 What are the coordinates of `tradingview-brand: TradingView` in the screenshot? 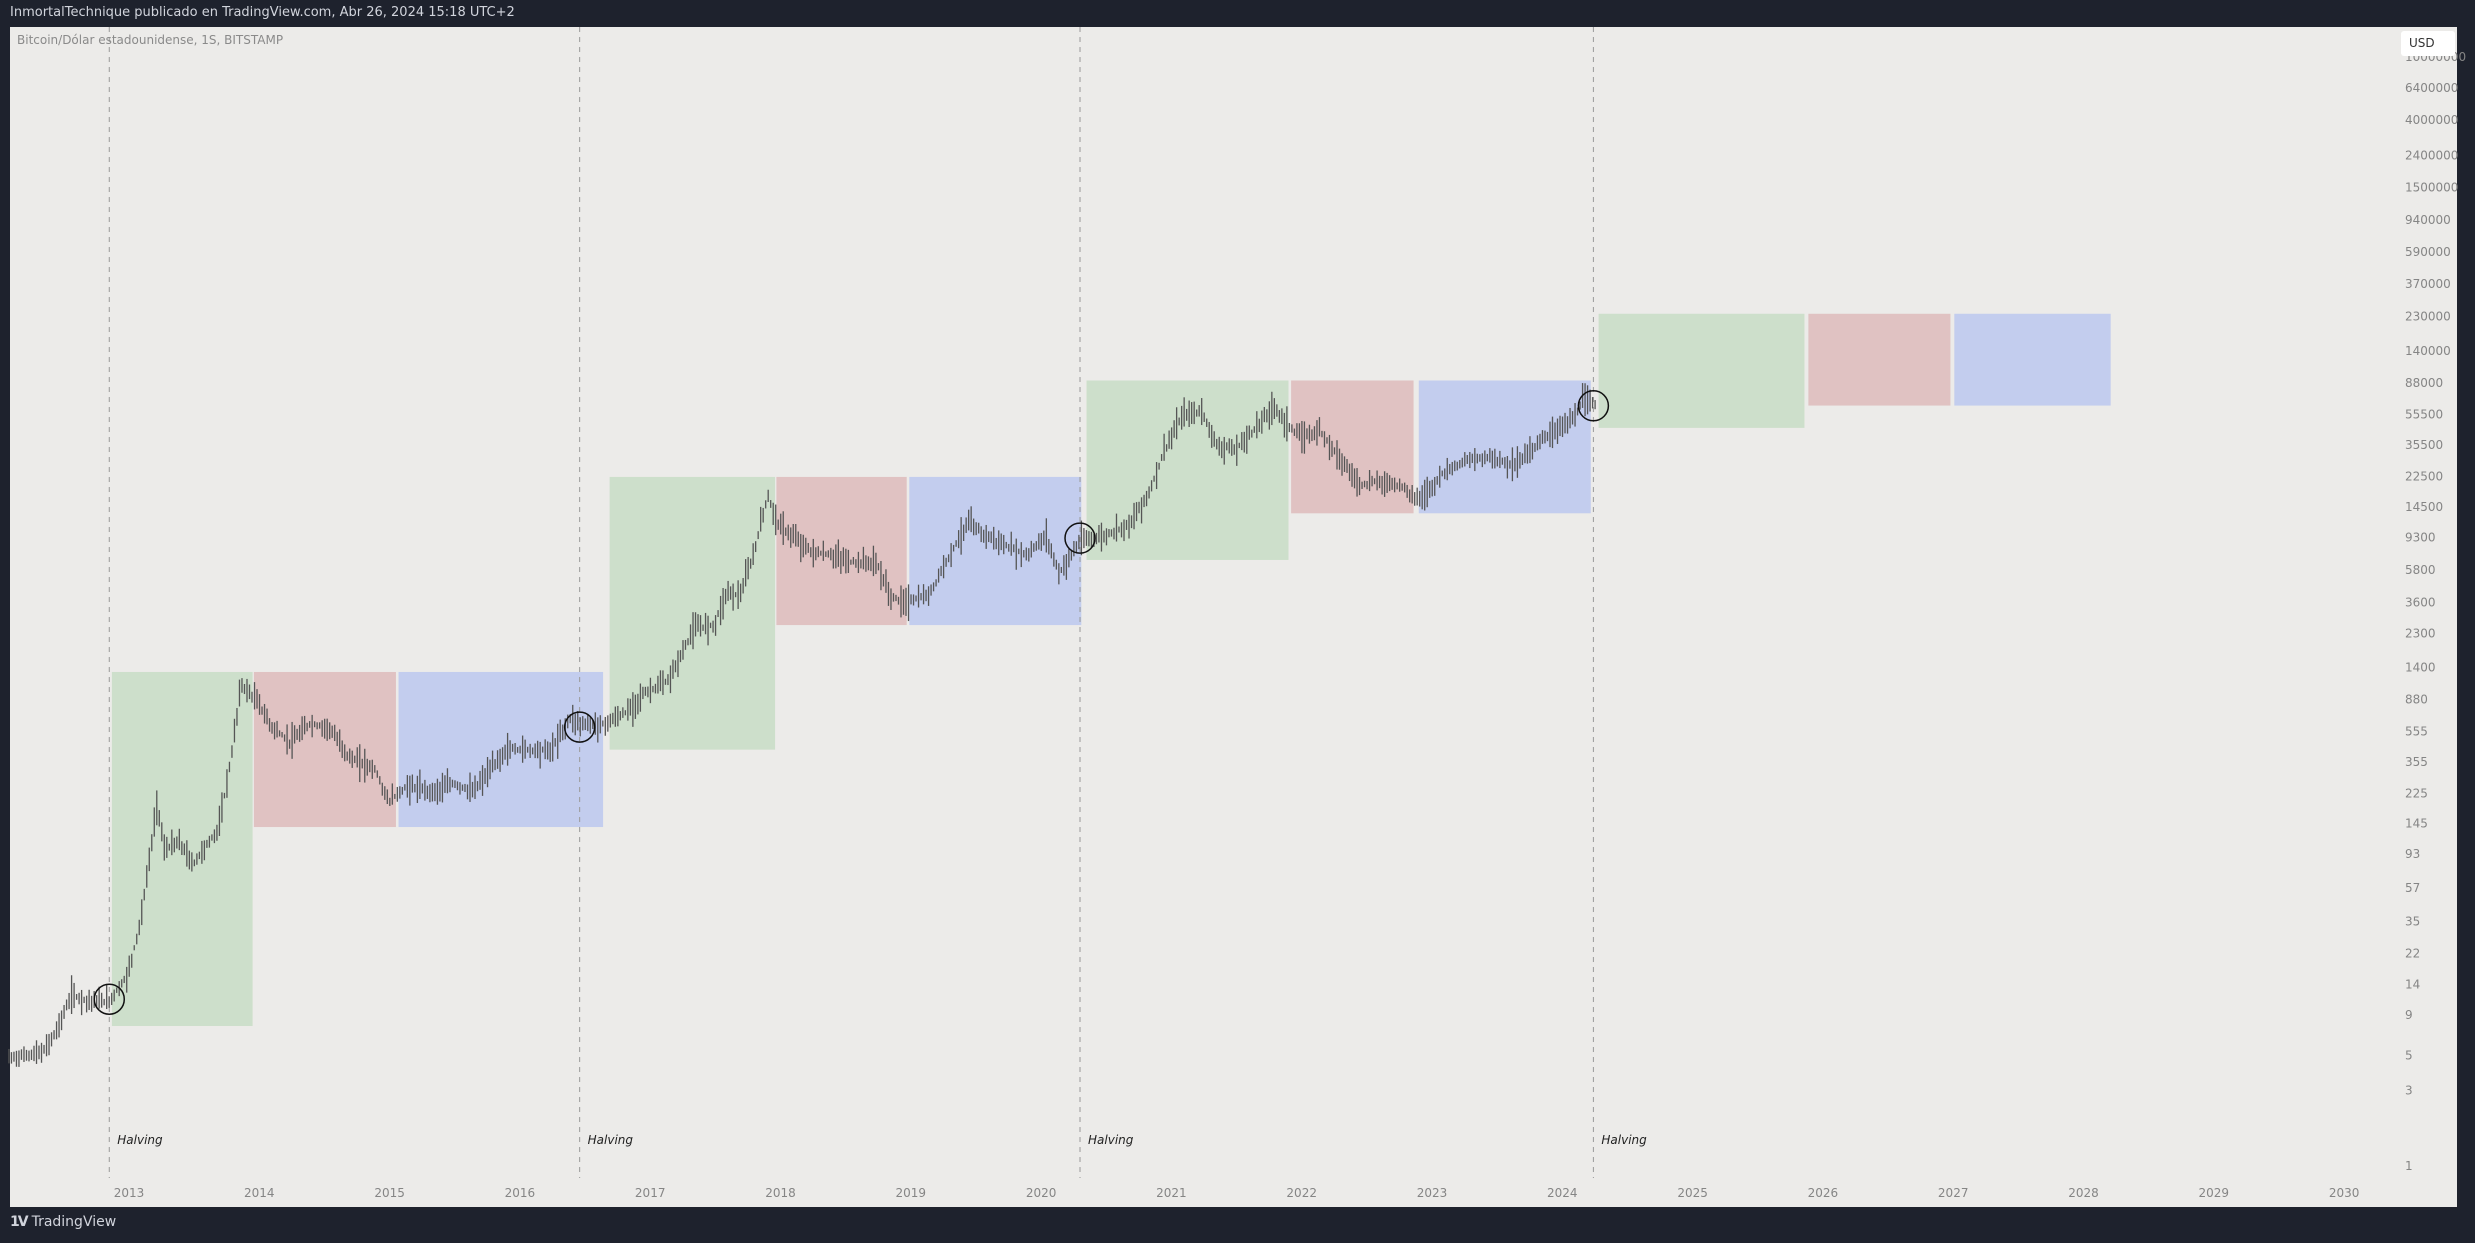 It's located at (74, 1222).